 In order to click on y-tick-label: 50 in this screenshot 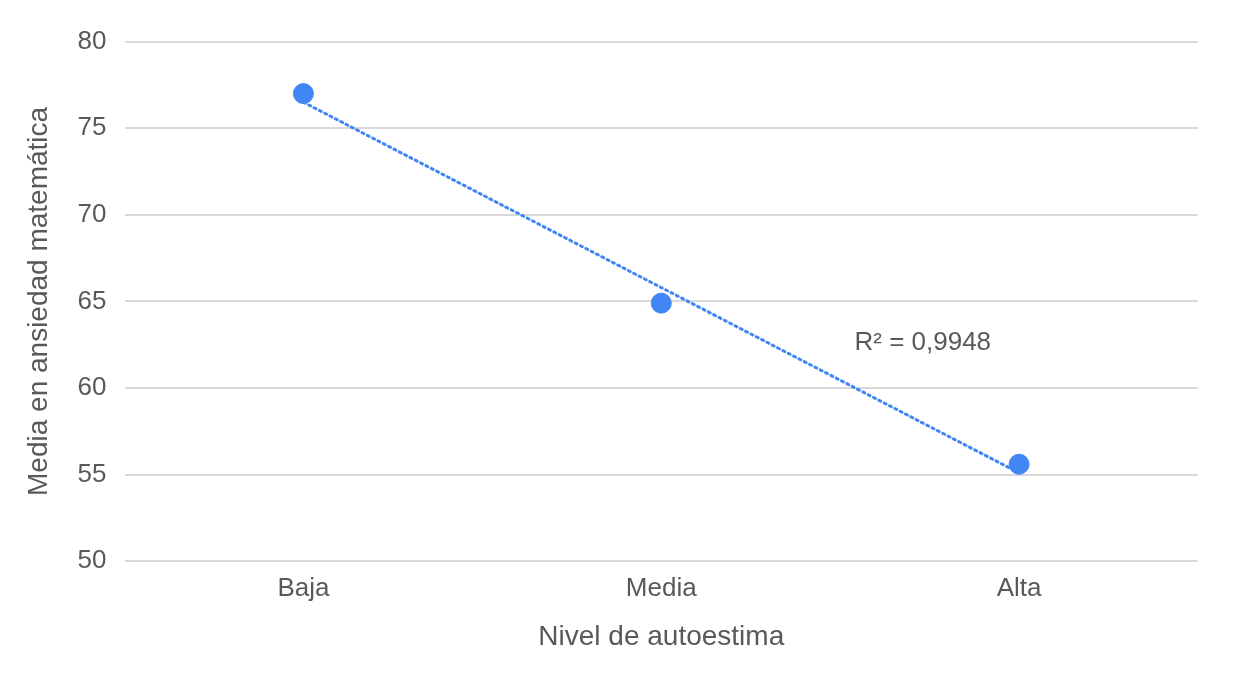, I will do `click(92, 559)`.